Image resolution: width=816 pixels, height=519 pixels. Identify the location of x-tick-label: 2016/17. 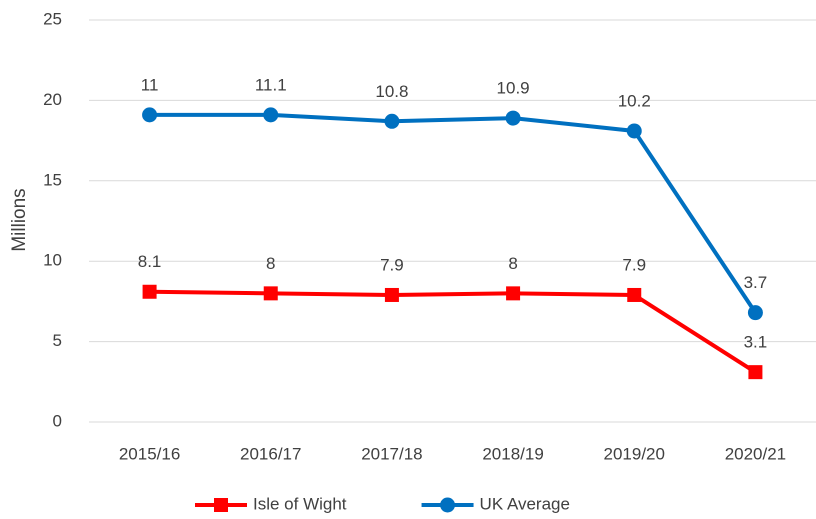
(270, 453).